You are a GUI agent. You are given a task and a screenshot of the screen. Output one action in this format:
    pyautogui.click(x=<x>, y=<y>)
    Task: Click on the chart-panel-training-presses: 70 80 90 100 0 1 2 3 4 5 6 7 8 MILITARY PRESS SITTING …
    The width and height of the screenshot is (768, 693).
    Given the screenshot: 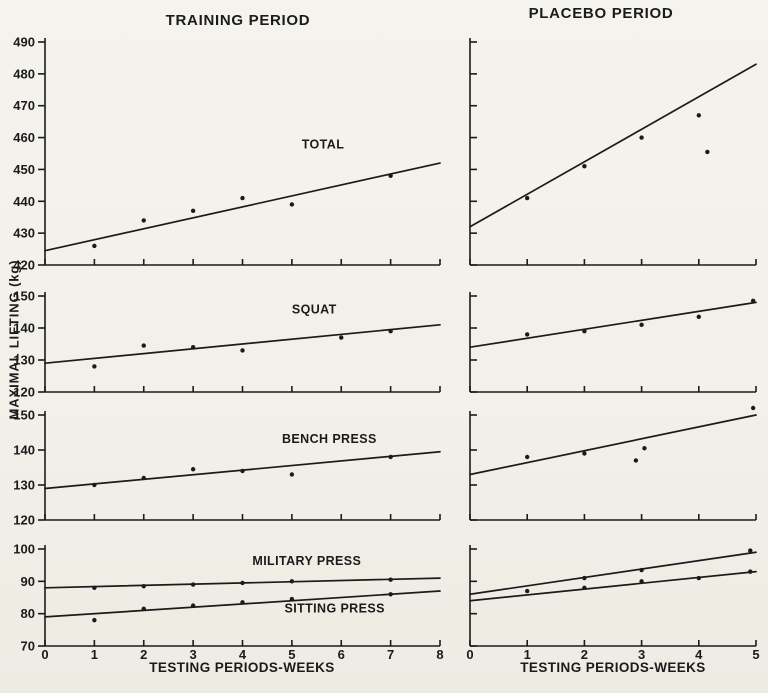 What is the action you would take?
    pyautogui.click(x=228, y=602)
    